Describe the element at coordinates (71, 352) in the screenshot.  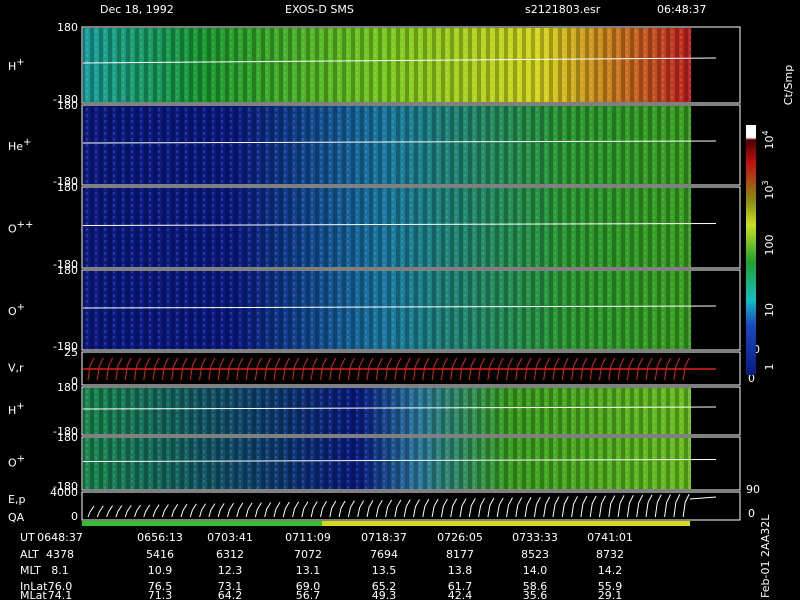
I see `y-top-label: 25` at that location.